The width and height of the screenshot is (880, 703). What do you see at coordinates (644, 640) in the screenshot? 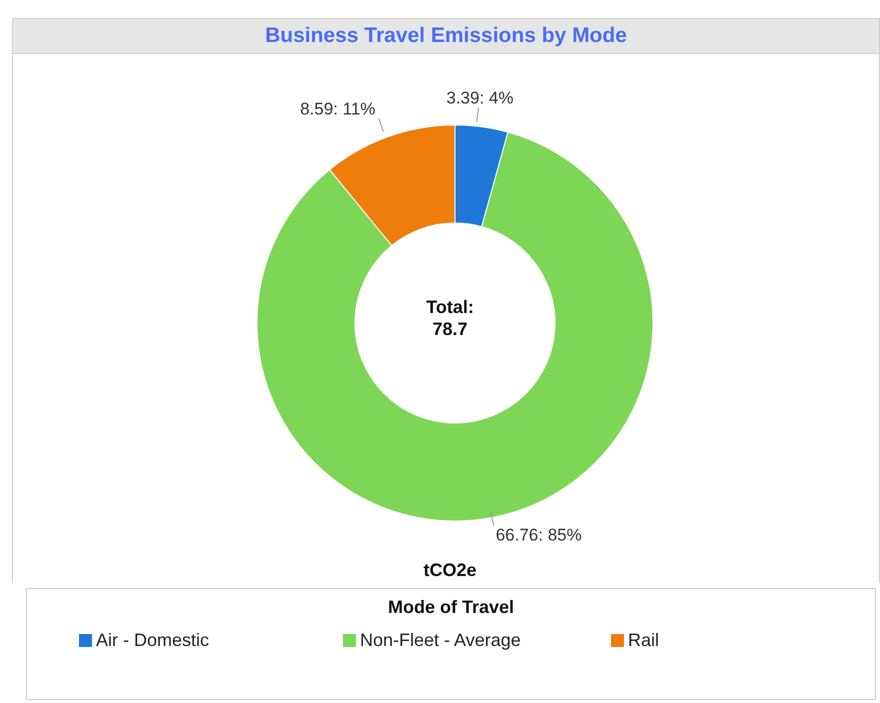
I see `legend-label: Rail` at bounding box center [644, 640].